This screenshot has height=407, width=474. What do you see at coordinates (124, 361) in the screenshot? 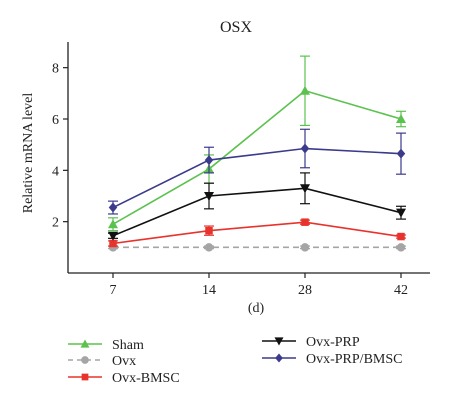
I see `legend-label: Ovx` at bounding box center [124, 361].